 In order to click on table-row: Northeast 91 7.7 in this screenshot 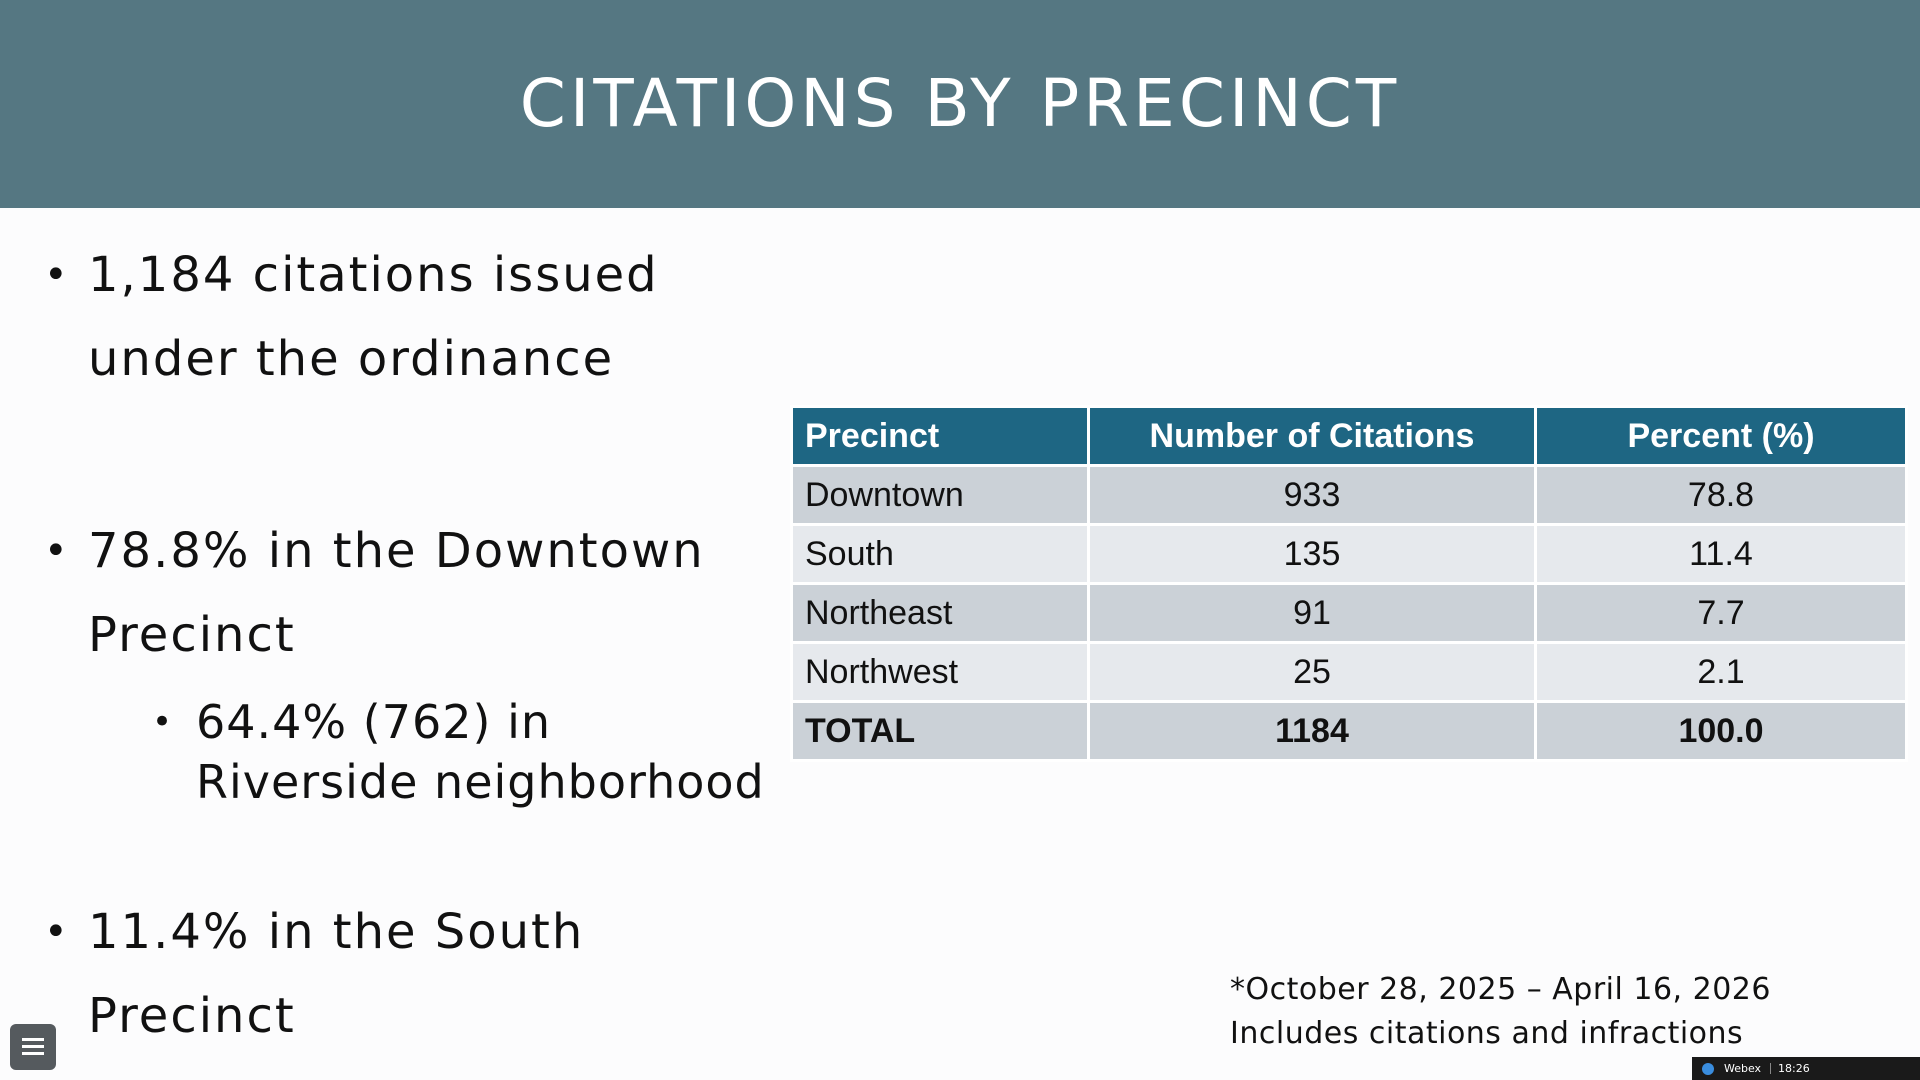, I will do `click(1349, 613)`.